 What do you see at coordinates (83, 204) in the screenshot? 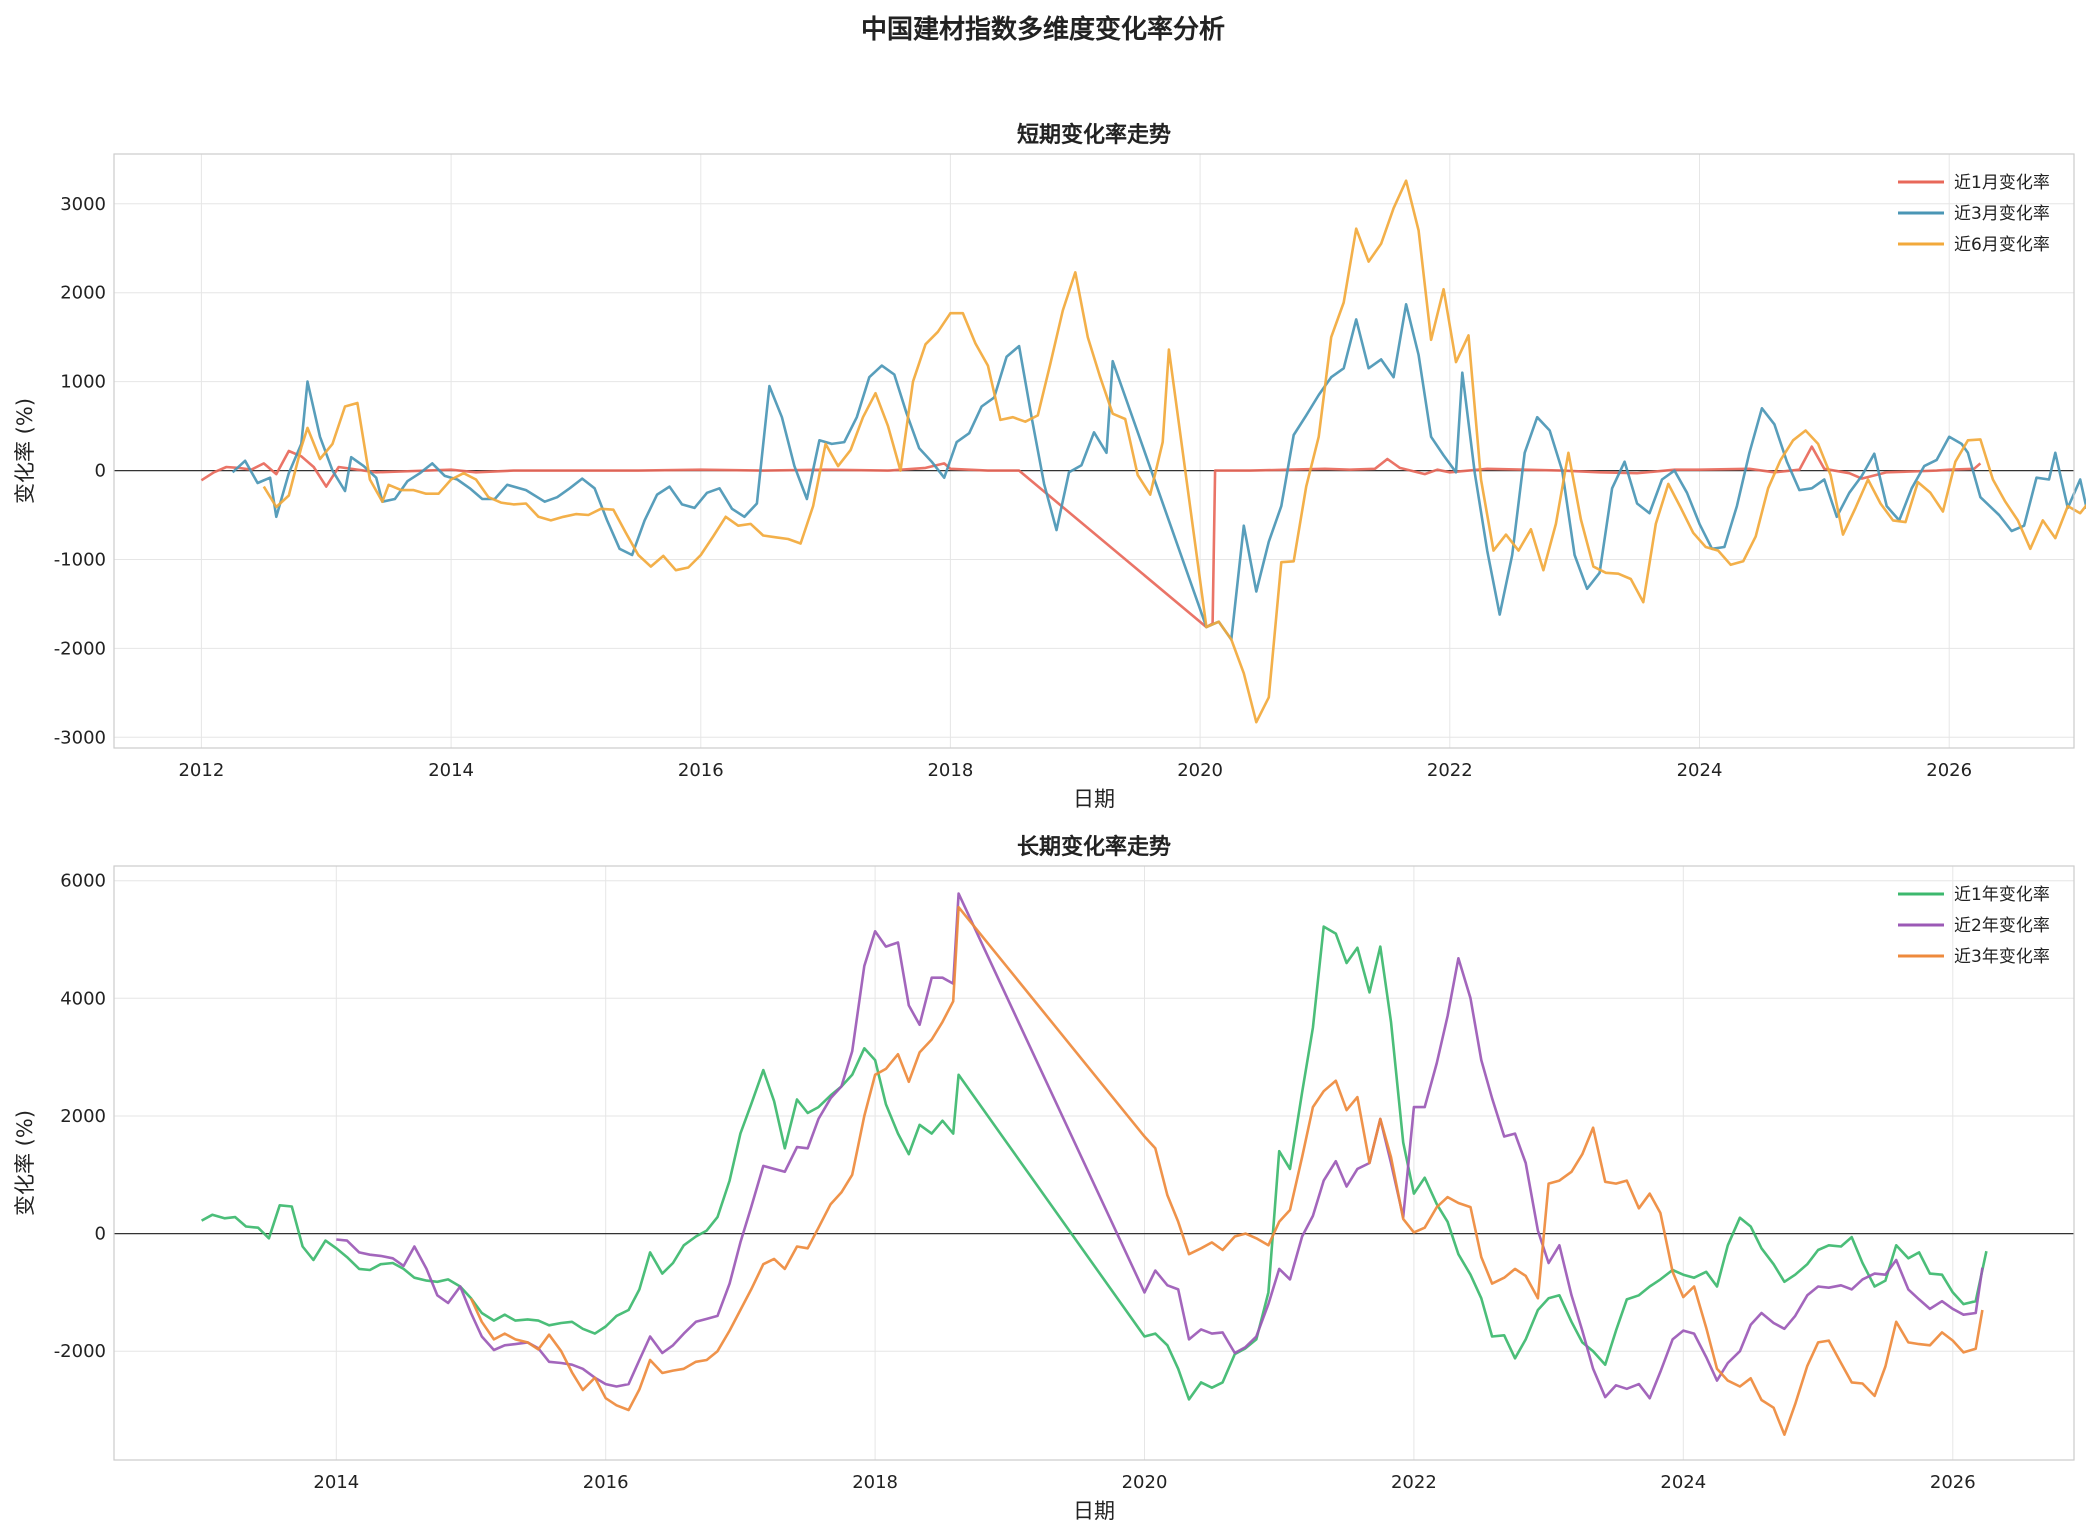
I see `y-tick-label: 3000` at bounding box center [83, 204].